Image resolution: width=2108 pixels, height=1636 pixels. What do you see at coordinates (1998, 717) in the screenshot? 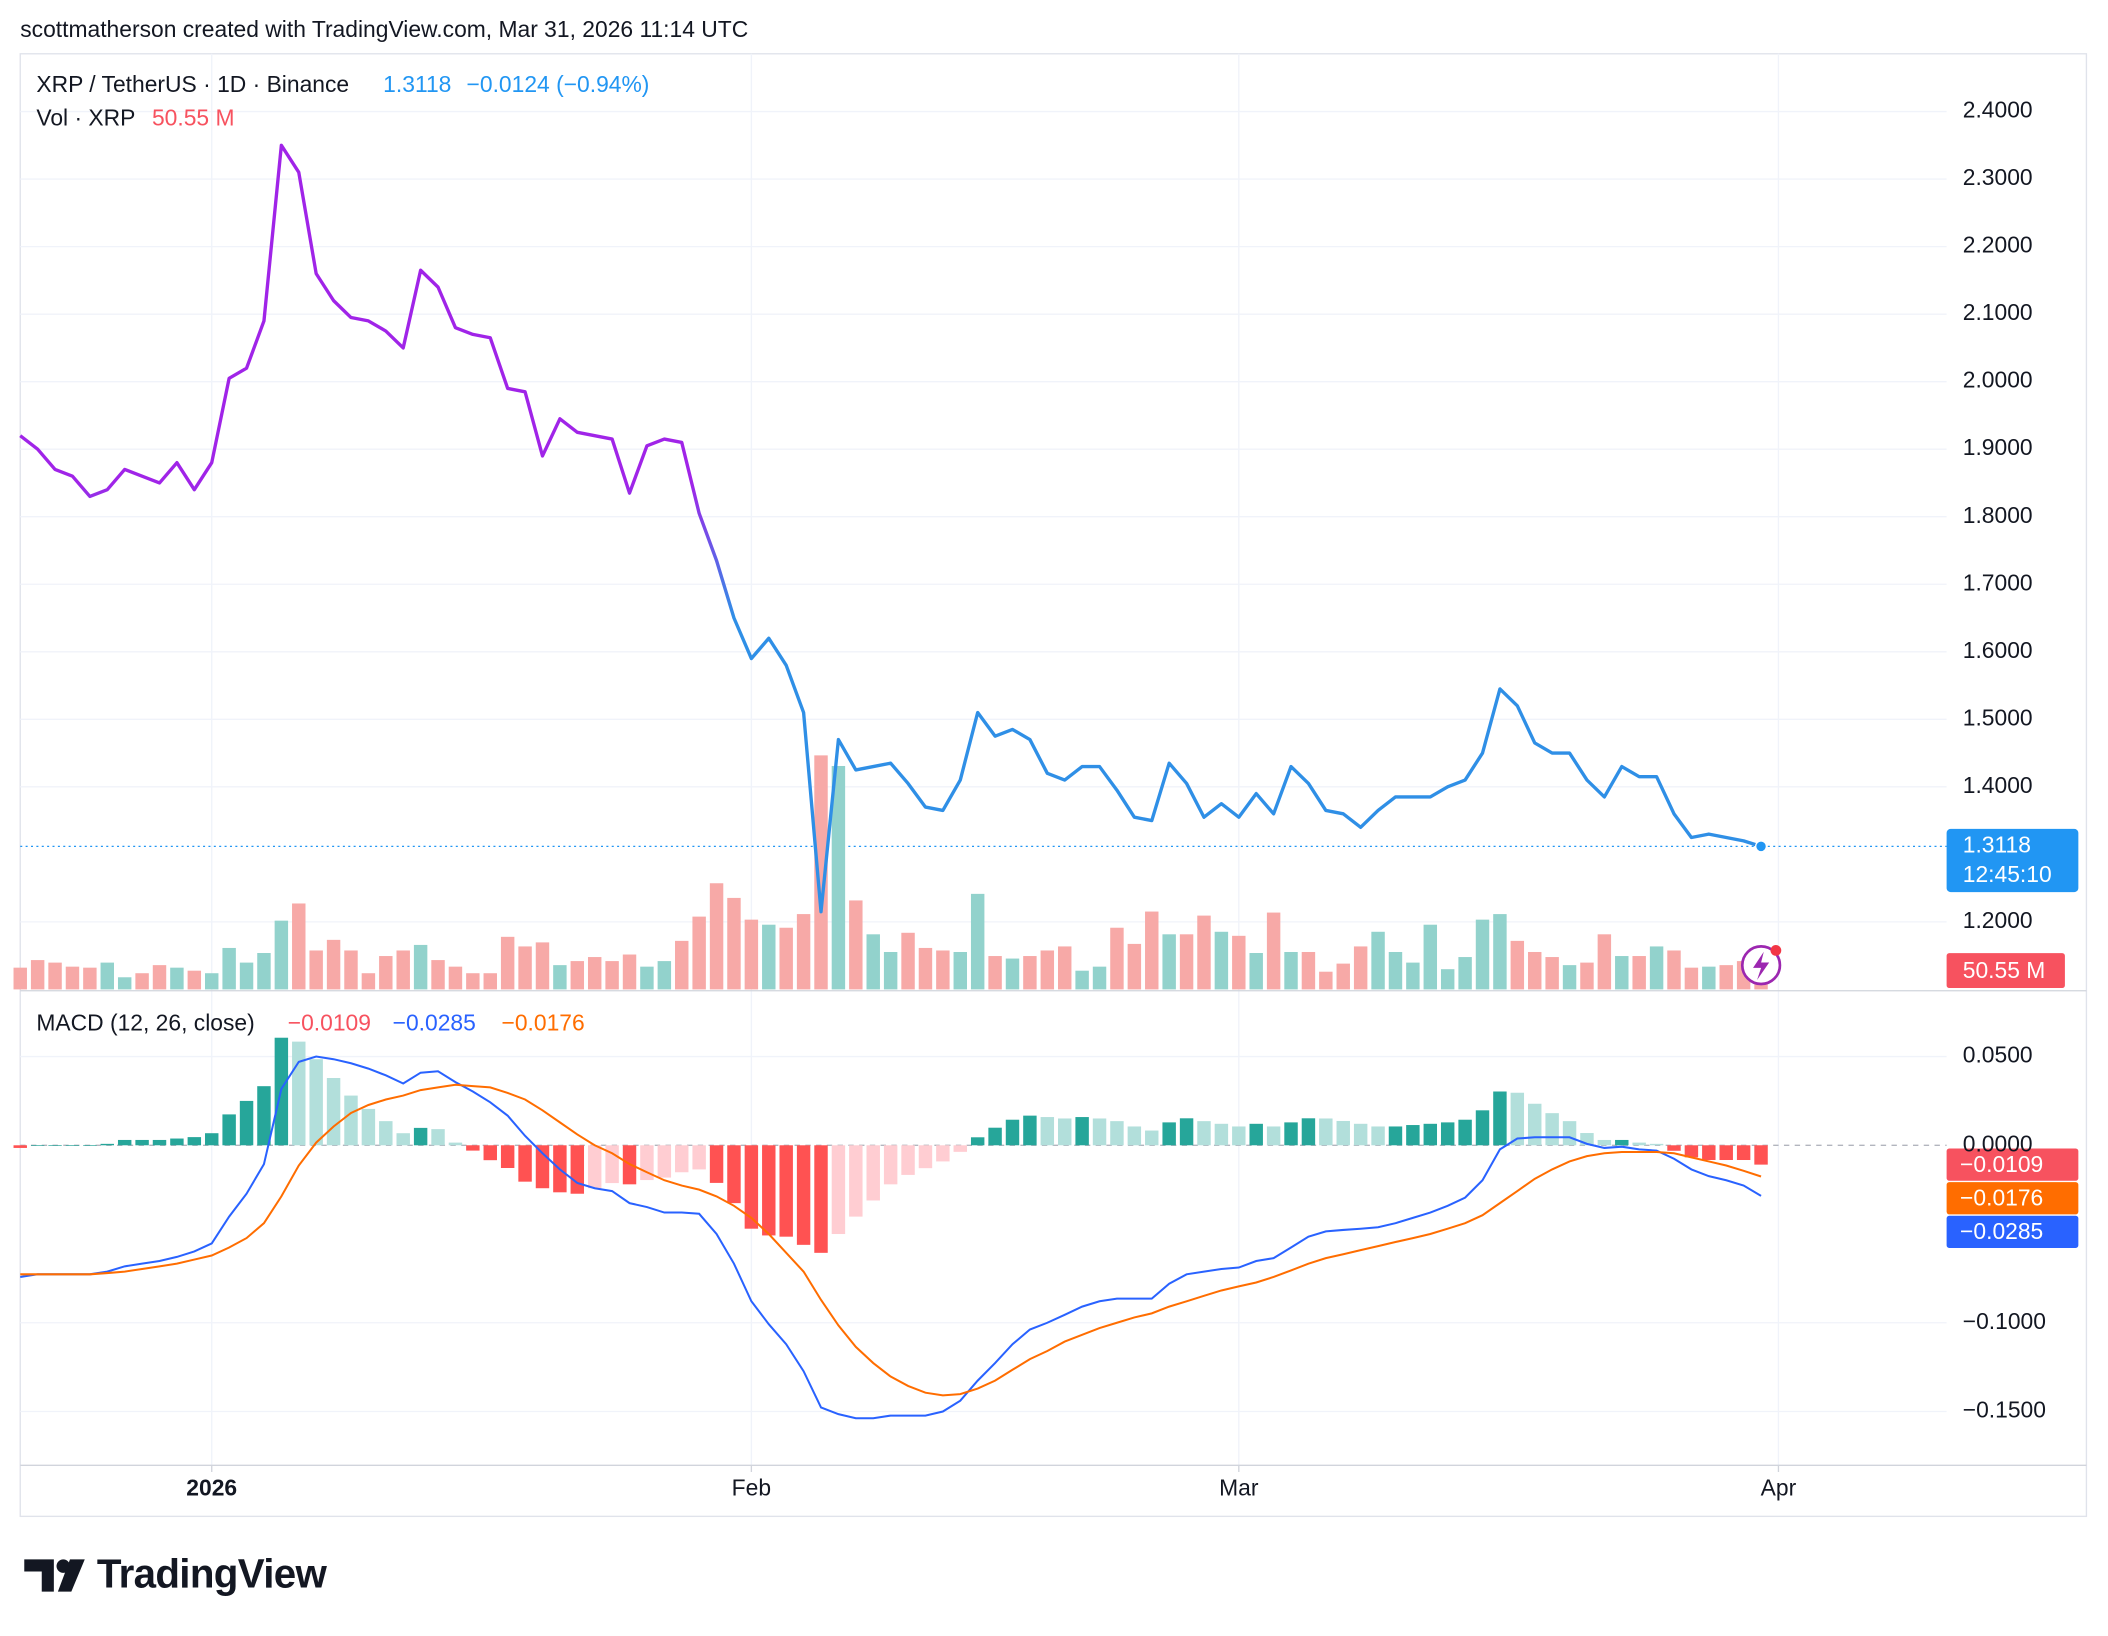
I see `y-tick-label: 1.5000` at bounding box center [1998, 717].